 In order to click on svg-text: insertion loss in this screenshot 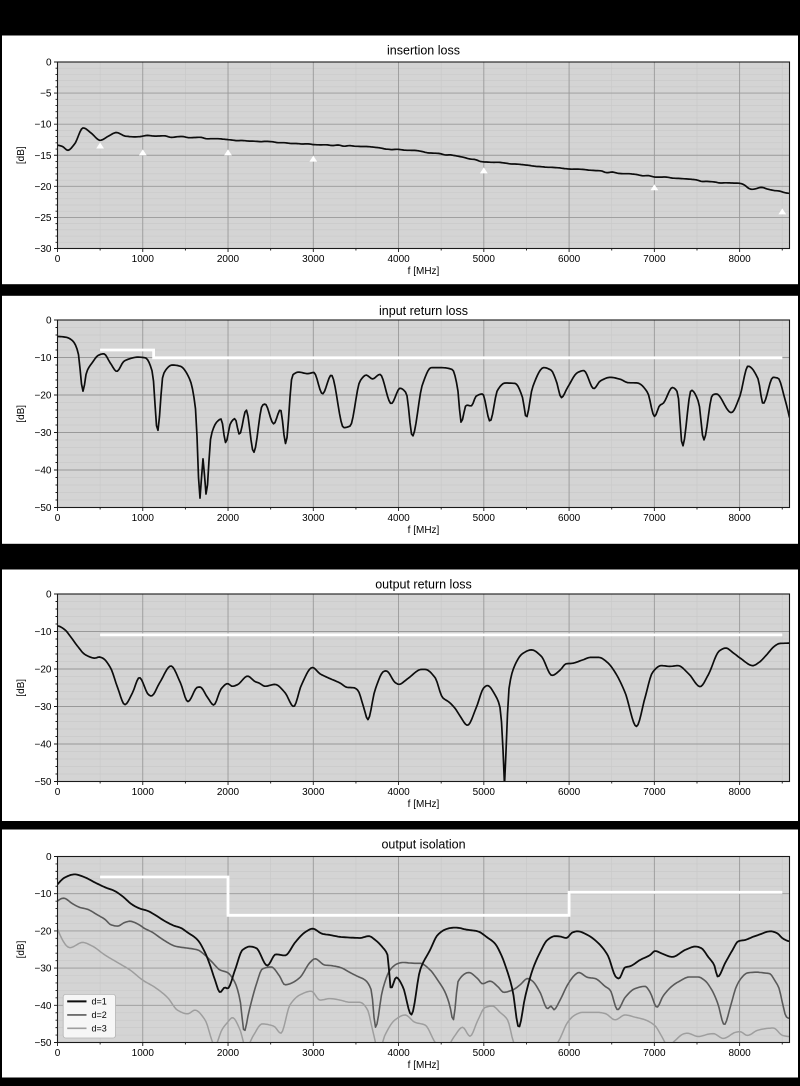, I will do `click(423, 51)`.